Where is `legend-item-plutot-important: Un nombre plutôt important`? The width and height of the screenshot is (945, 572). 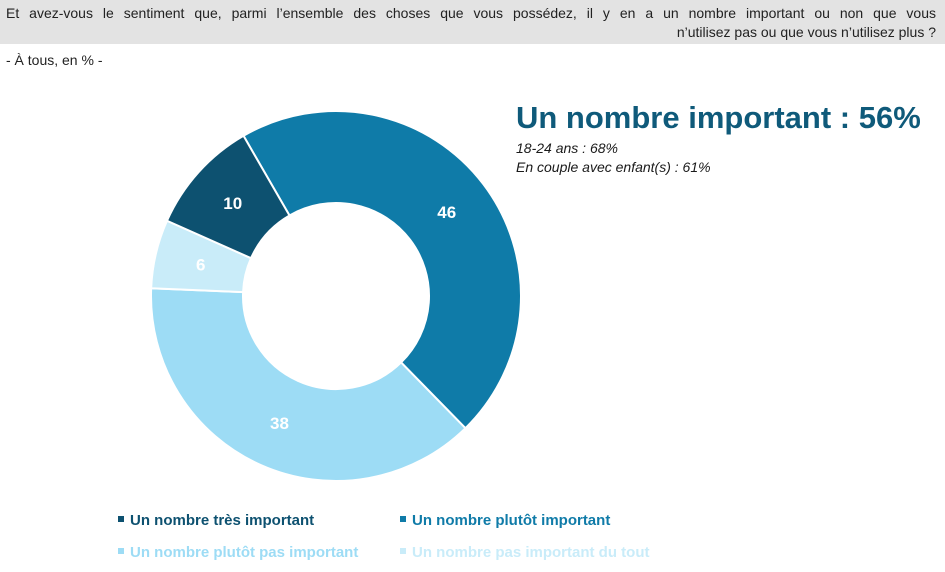 legend-item-plutot-important: Un nombre plutôt important is located at coordinates (505, 520).